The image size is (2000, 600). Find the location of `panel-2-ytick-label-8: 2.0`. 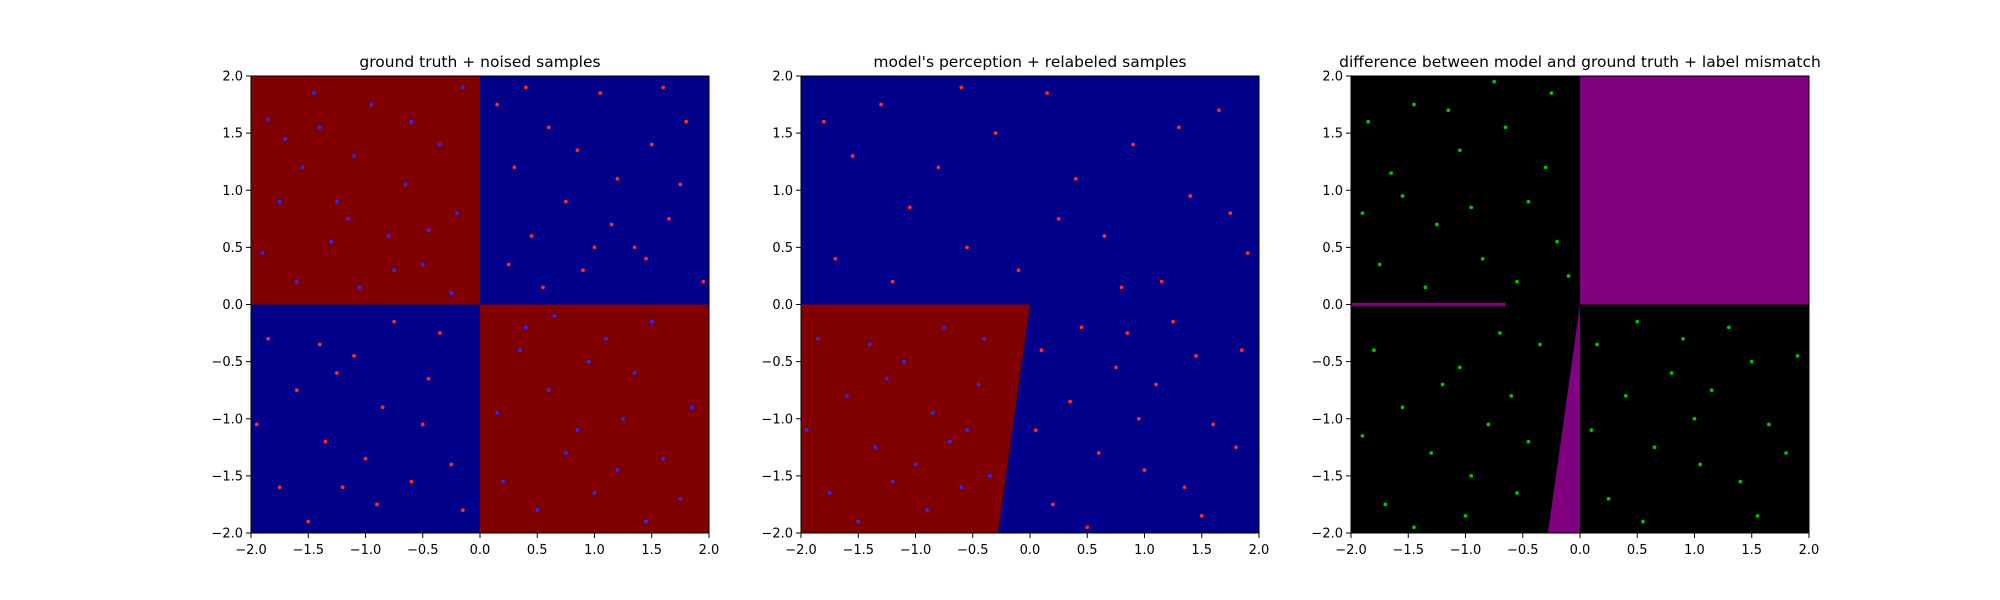

panel-2-ytick-label-8: 2.0 is located at coordinates (782, 77).